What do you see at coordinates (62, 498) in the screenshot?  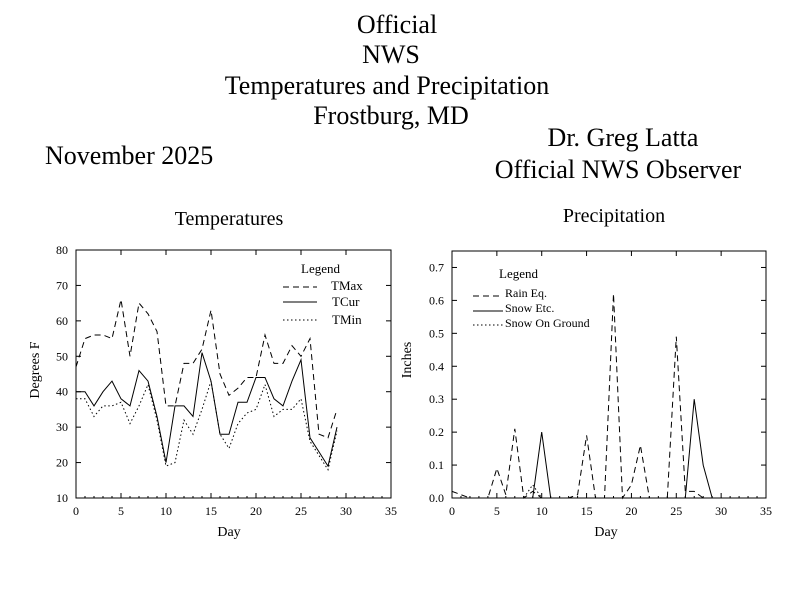 I see `temp-ytick-label: 10` at bounding box center [62, 498].